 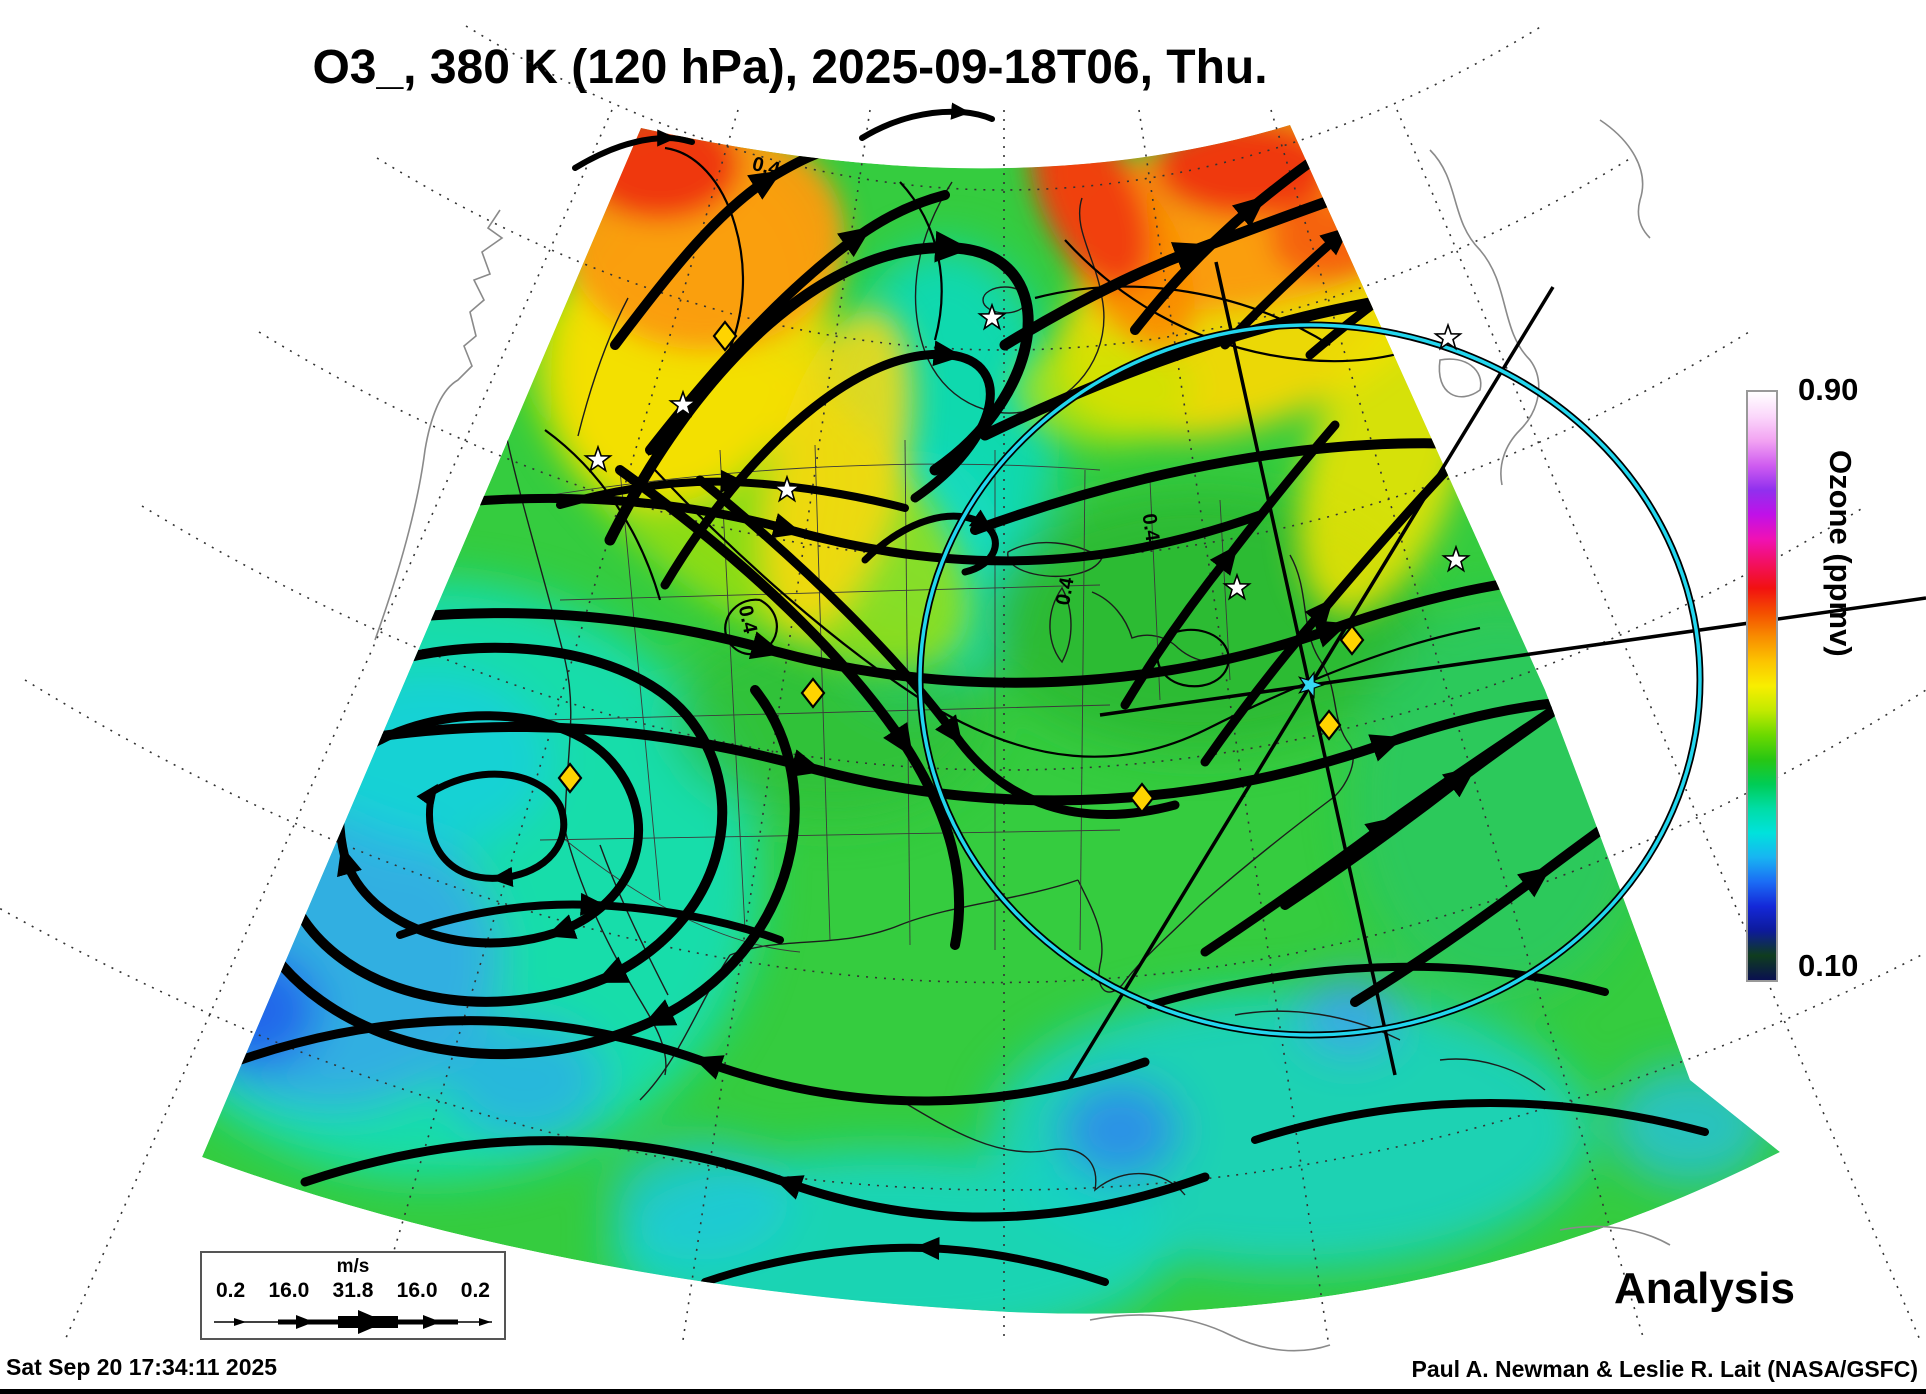 I want to click on colorbar-title: Ozone (ppmv), so click(x=1840, y=553).